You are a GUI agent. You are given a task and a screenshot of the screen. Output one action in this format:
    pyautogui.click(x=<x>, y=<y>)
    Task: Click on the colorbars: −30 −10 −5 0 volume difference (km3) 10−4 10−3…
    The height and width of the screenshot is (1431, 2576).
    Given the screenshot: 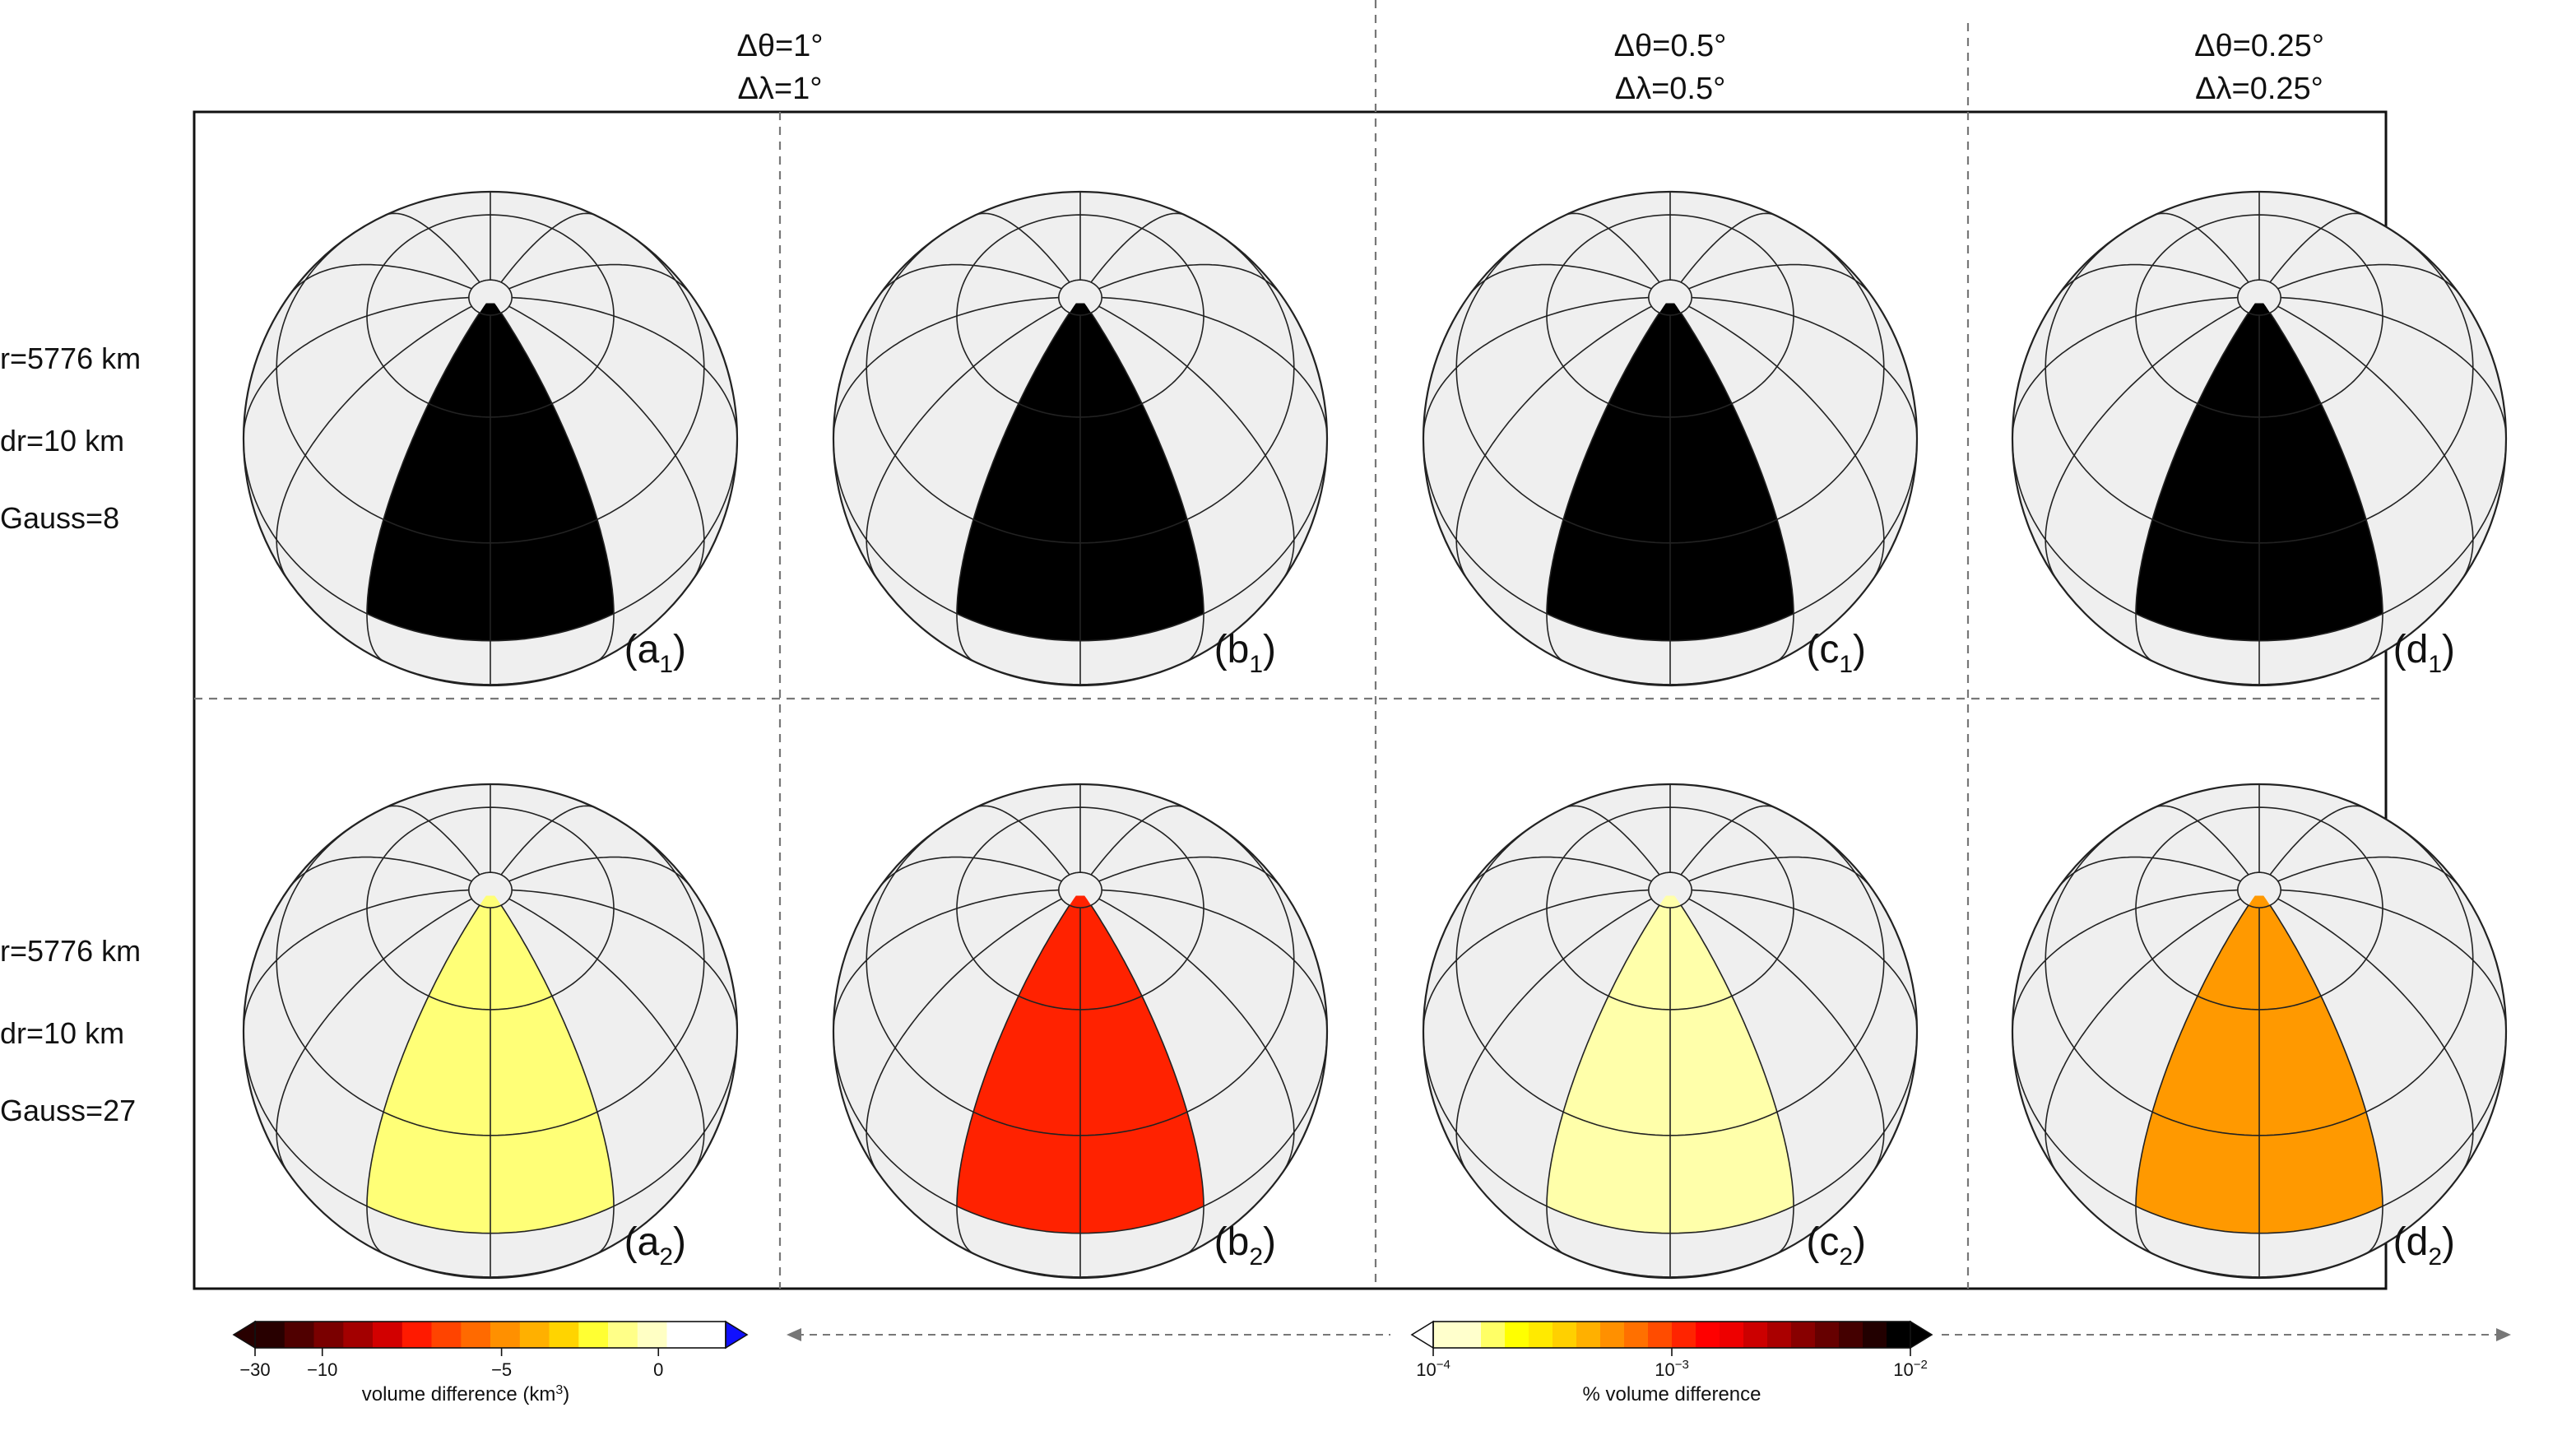 What is the action you would take?
    pyautogui.click(x=1371, y=1363)
    